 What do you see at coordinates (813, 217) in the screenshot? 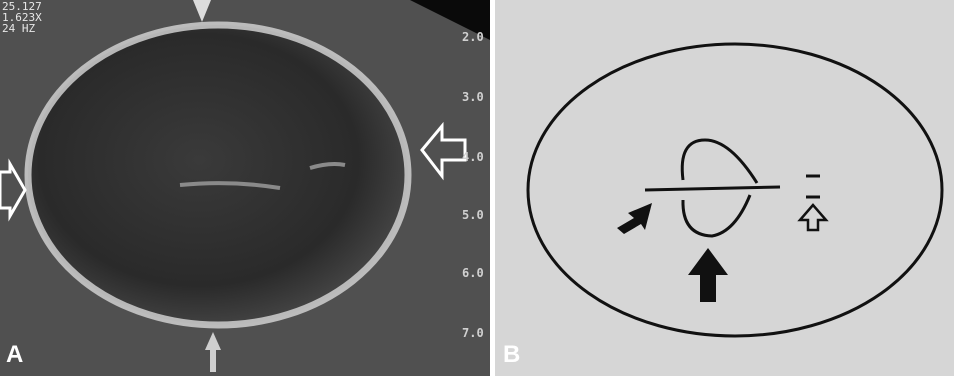
I see `open-arrow` at bounding box center [813, 217].